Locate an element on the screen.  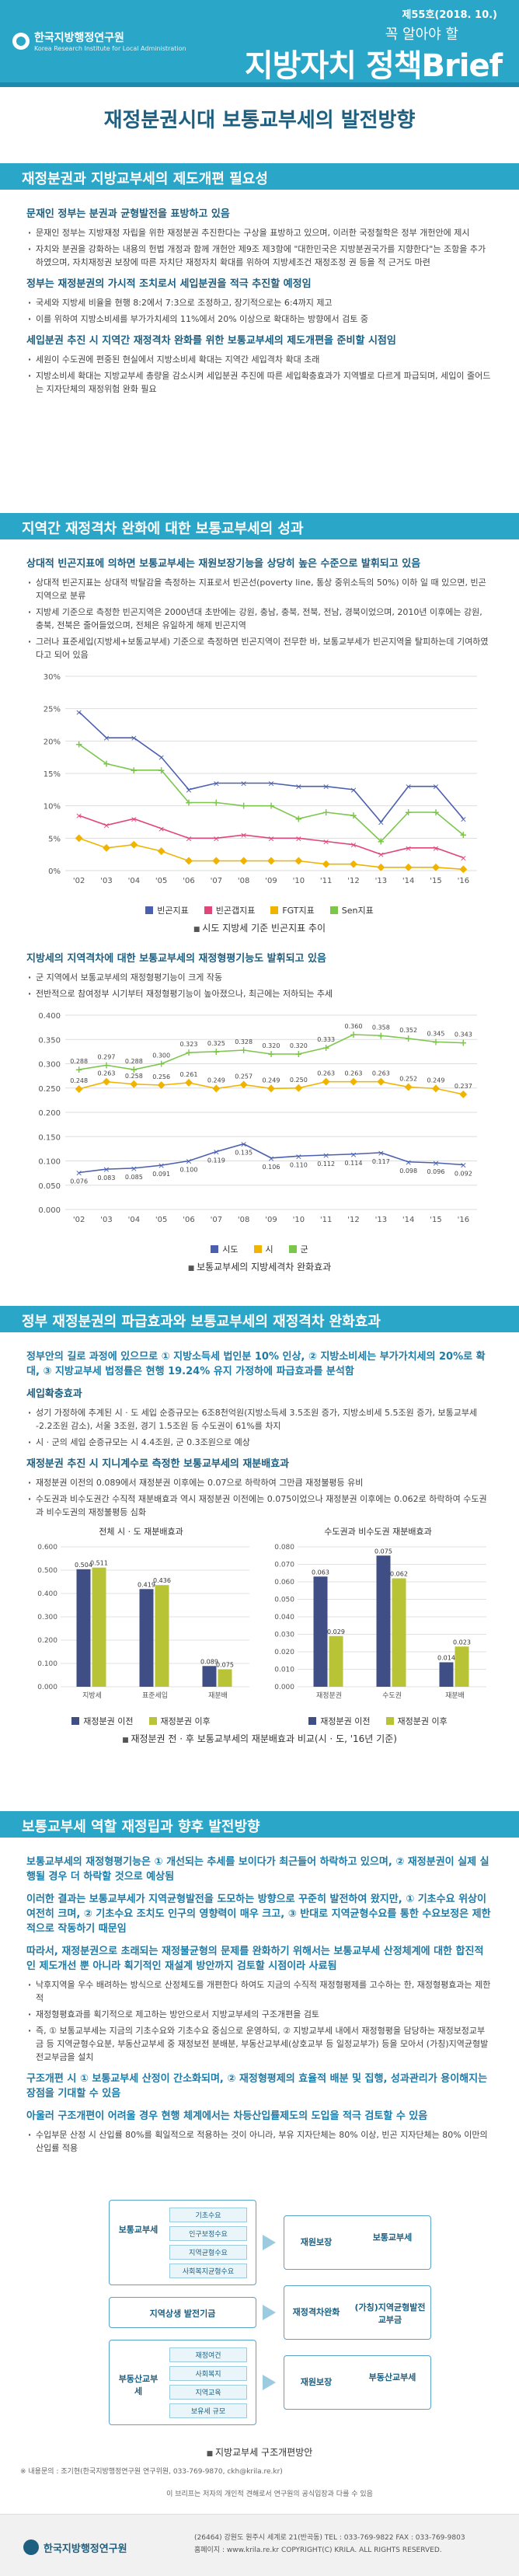
chart4-legend: 재정분권 이전 재정분권 이후 is located at coordinates (378, 1721).